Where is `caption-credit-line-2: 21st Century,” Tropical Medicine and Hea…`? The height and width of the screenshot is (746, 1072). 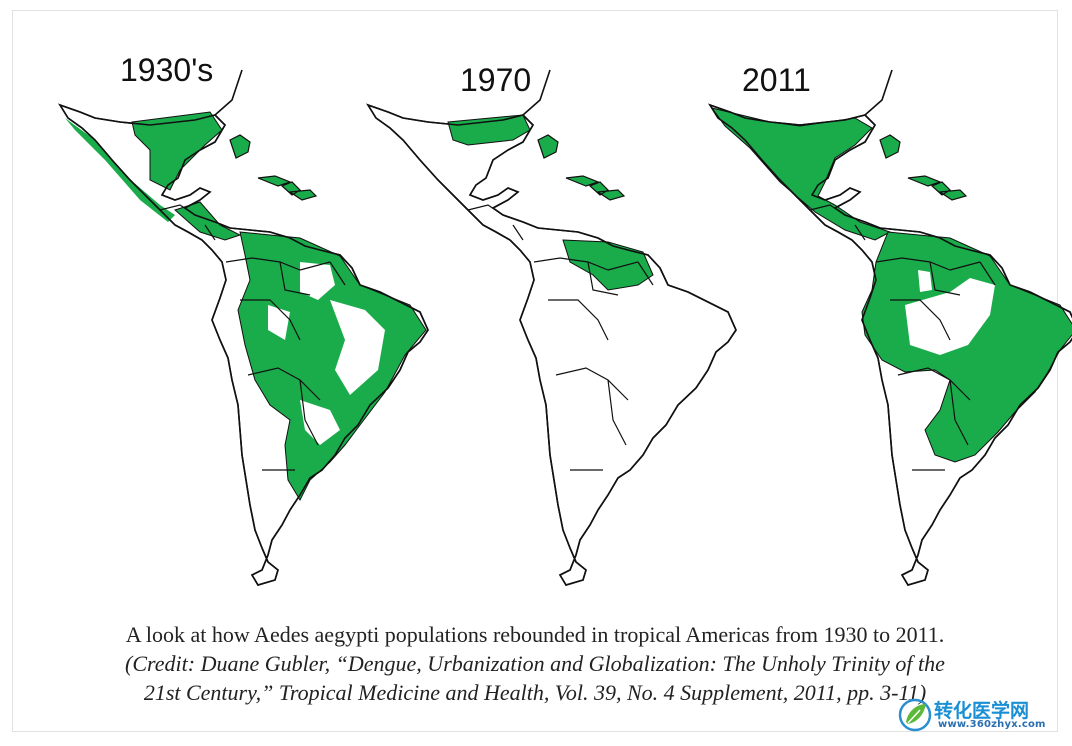 caption-credit-line-2: 21st Century,” Tropical Medicine and Hea… is located at coordinates (535, 692).